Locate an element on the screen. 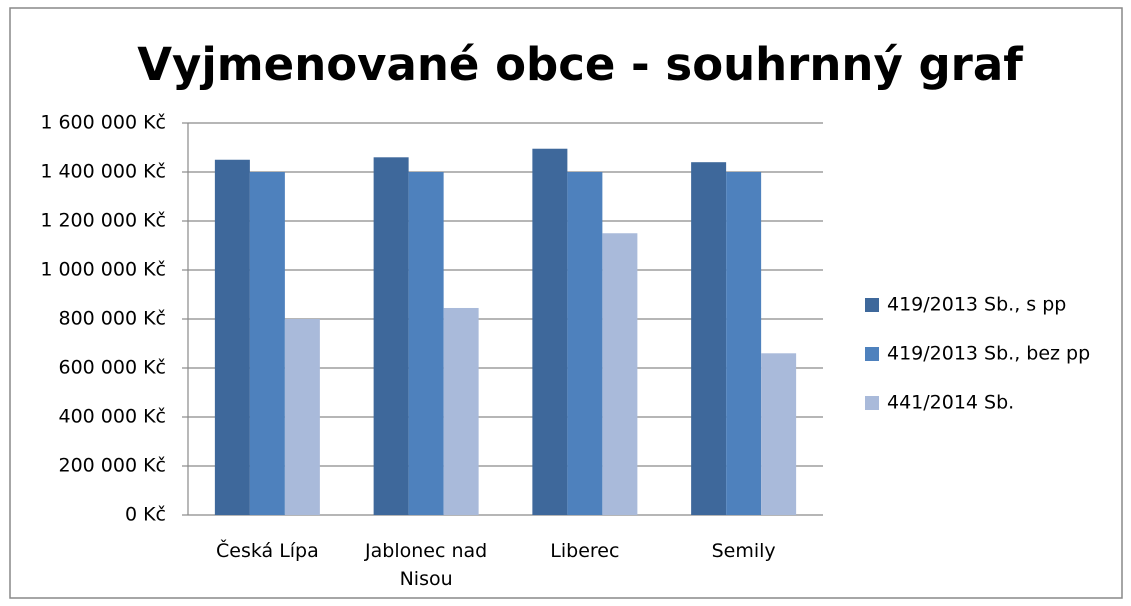  x-tick-label: Česká Lípa is located at coordinates (267, 551).